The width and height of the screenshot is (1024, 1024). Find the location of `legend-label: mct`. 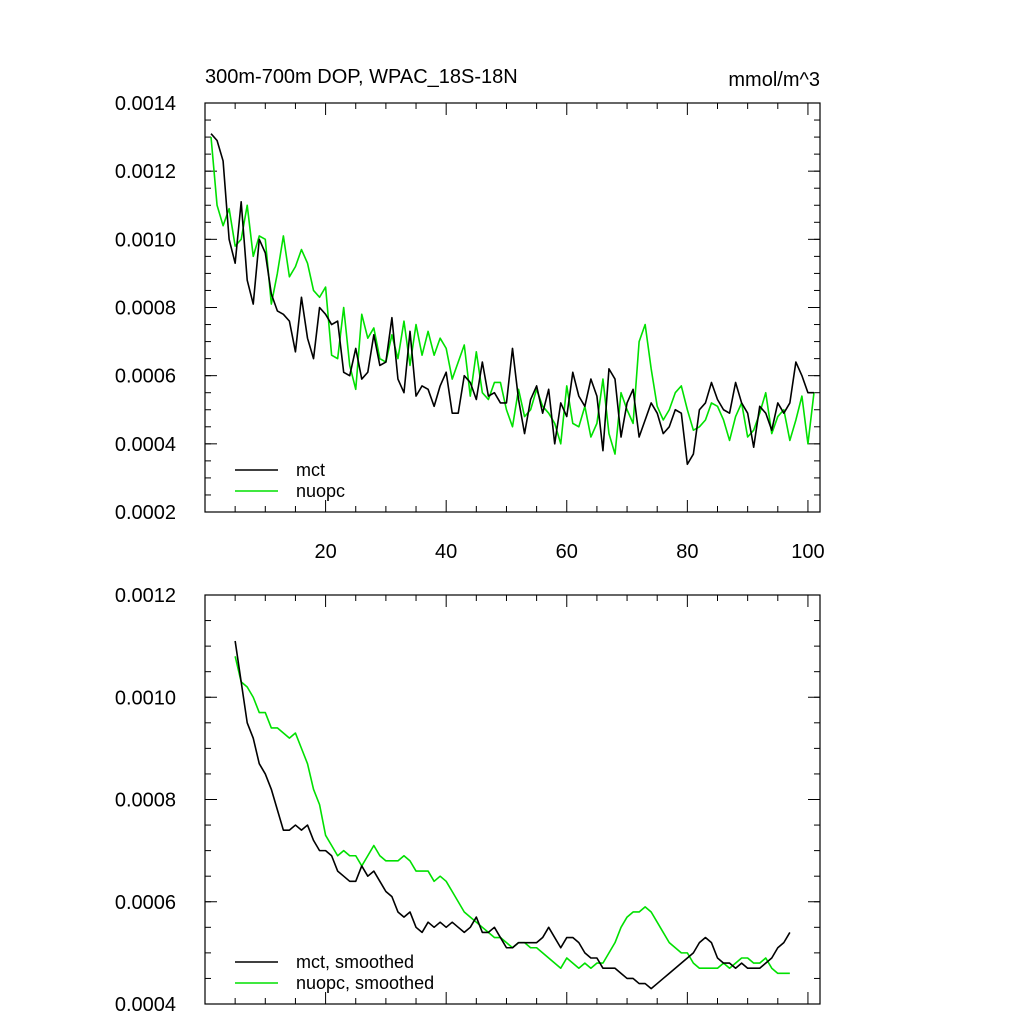

legend-label: mct is located at coordinates (310, 470).